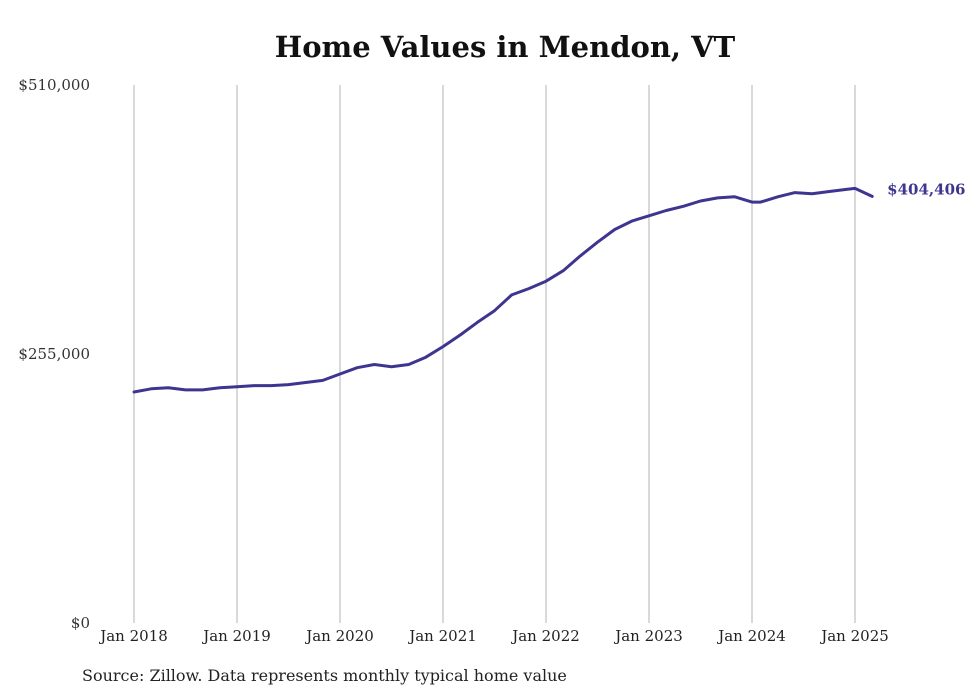  What do you see at coordinates (751, 636) in the screenshot?
I see `x-tick-label: Jan 2024` at bounding box center [751, 636].